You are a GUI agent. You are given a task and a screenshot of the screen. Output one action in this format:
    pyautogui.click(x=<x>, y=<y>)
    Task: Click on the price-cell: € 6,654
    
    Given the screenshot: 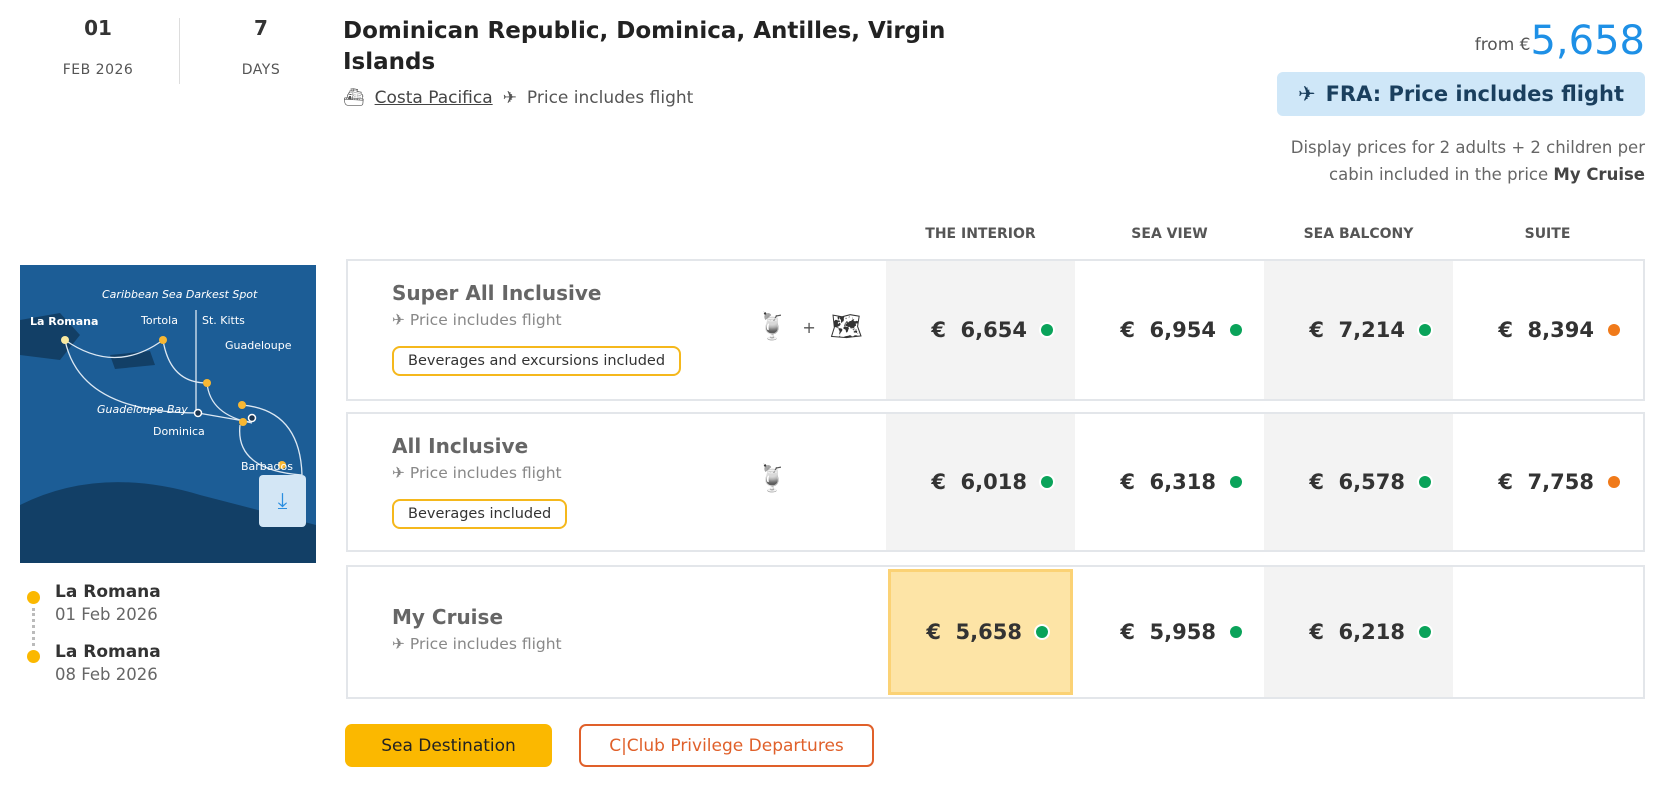 What is the action you would take?
    pyautogui.click(x=980, y=330)
    